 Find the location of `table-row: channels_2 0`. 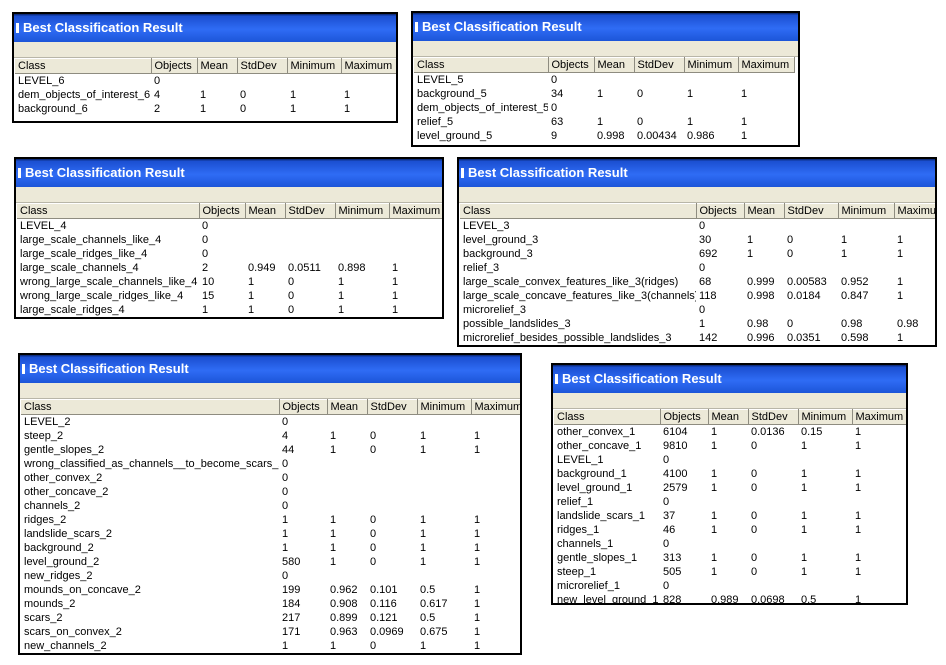

table-row: channels_2 0 is located at coordinates (270, 506).